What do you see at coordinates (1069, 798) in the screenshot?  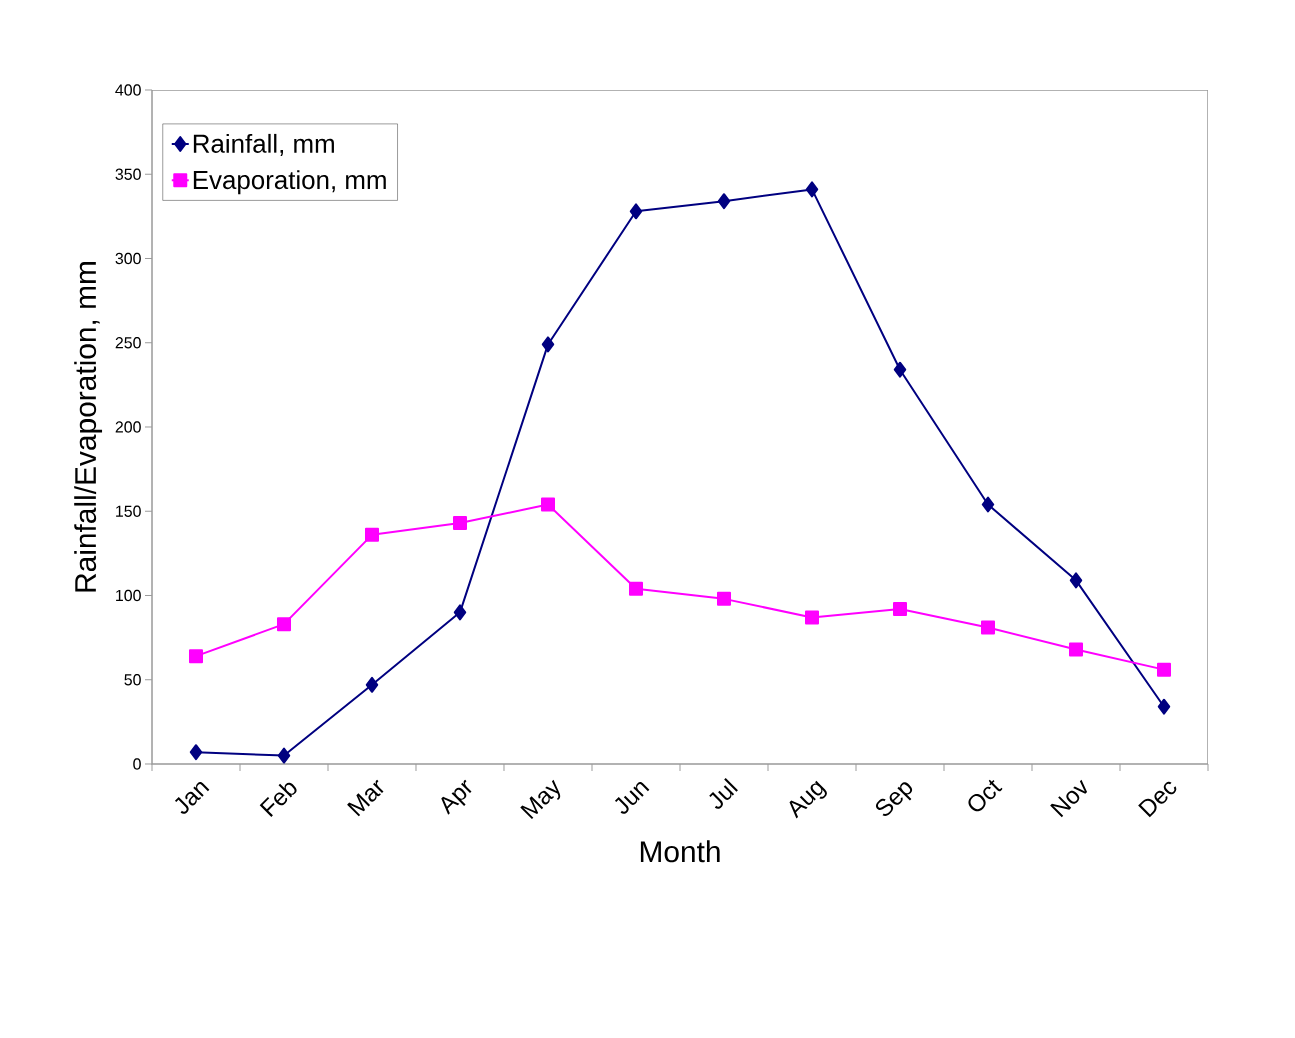 I see `x-tick-label: Nov` at bounding box center [1069, 798].